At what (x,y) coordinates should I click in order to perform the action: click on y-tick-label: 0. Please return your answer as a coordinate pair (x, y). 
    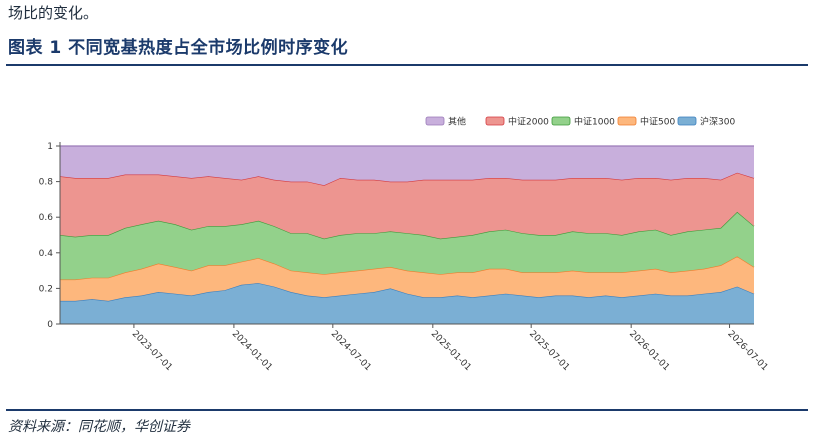
    Looking at the image, I should click on (50, 325).